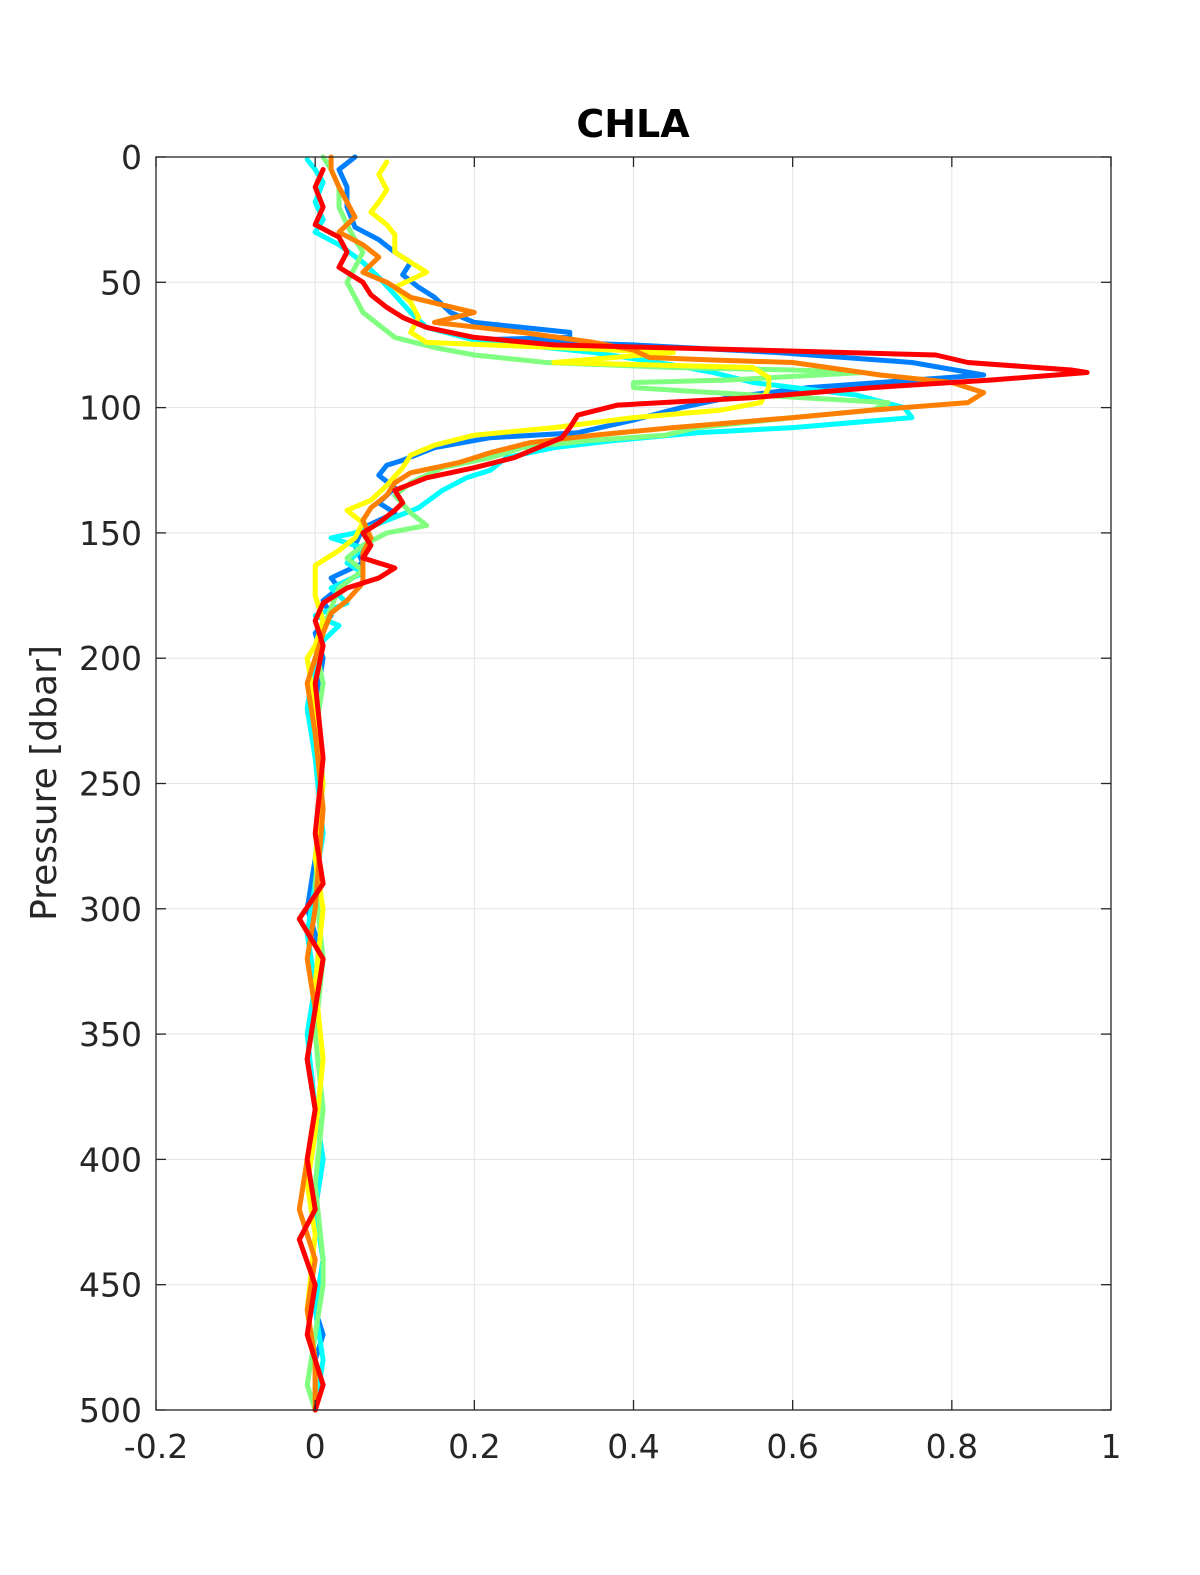  I want to click on y-tick-label: 100, so click(110, 408).